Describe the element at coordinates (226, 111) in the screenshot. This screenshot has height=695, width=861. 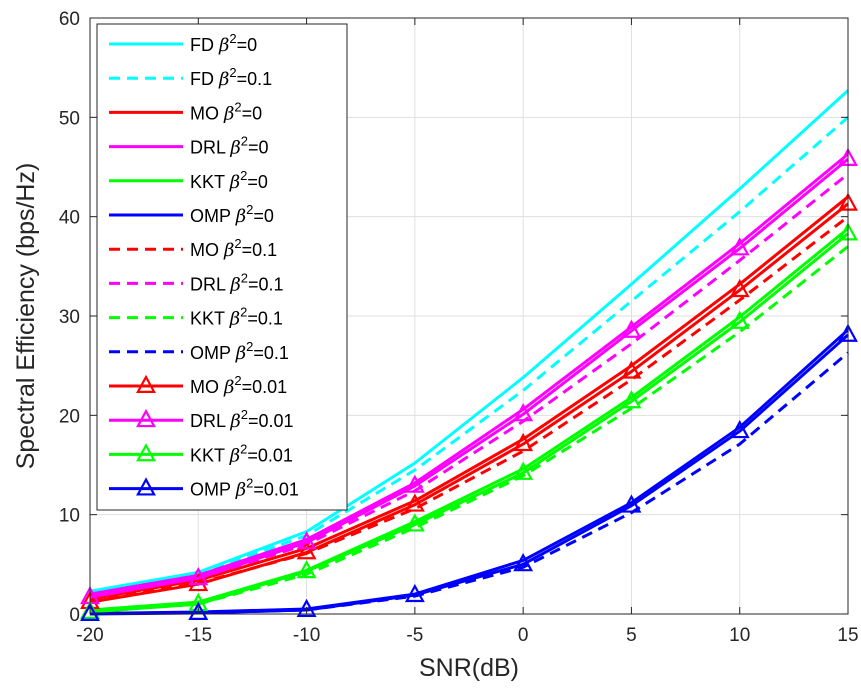
I see `legend-label: MO β2=0` at that location.